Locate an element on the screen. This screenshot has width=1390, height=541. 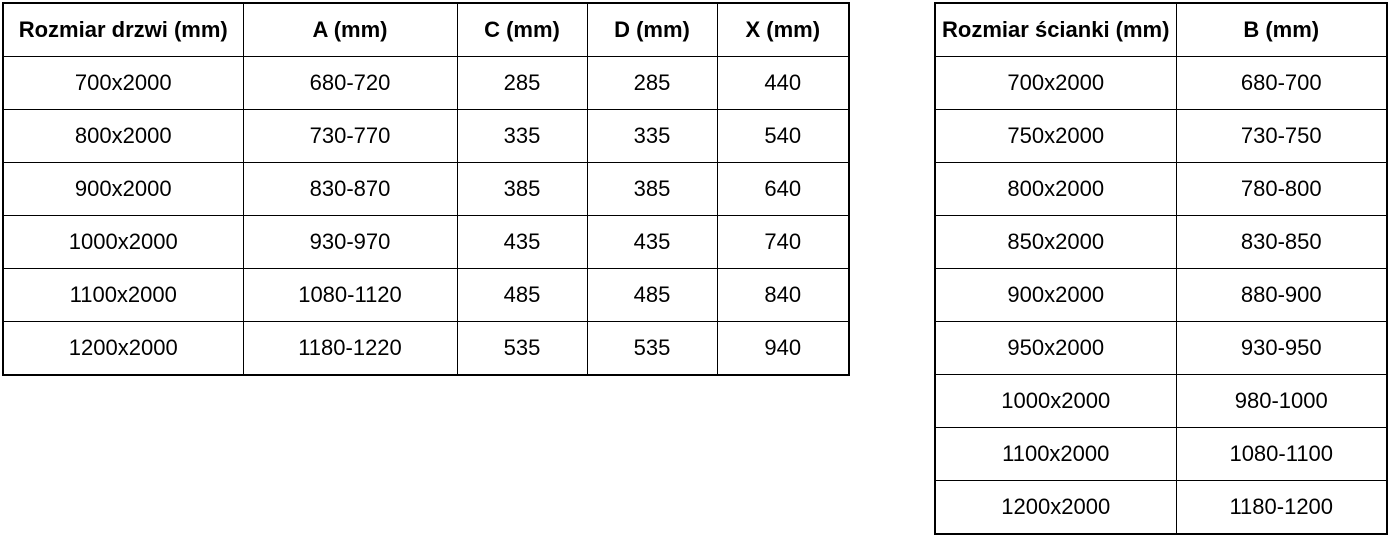
table-row: 950x2000 930-950 is located at coordinates (1161, 348).